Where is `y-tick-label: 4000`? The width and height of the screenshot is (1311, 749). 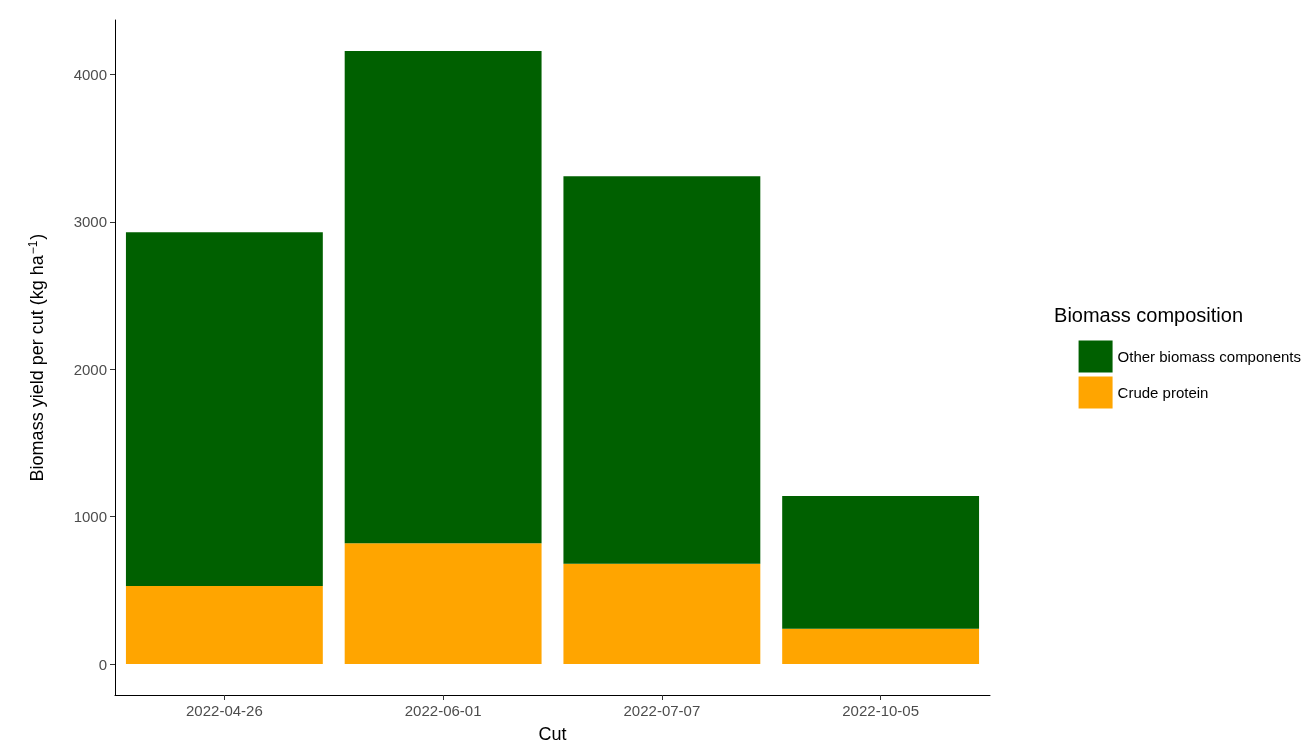
y-tick-label: 4000 is located at coordinates (90, 75).